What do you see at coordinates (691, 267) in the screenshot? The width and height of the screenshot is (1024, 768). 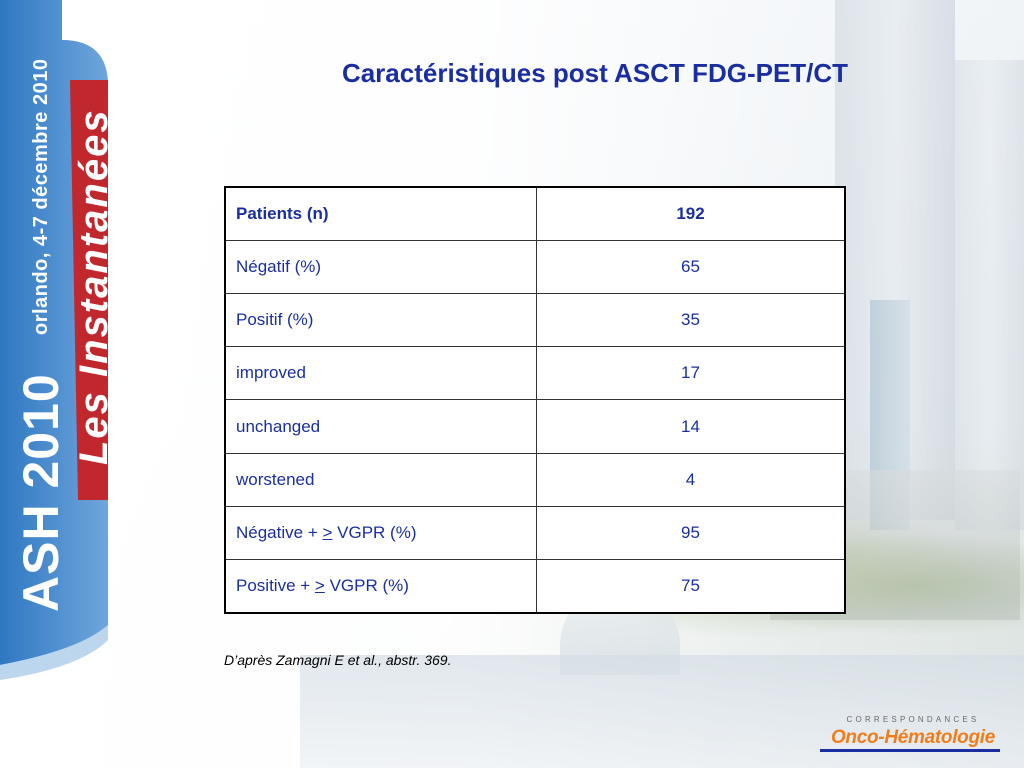 I see `row-value: 65` at bounding box center [691, 267].